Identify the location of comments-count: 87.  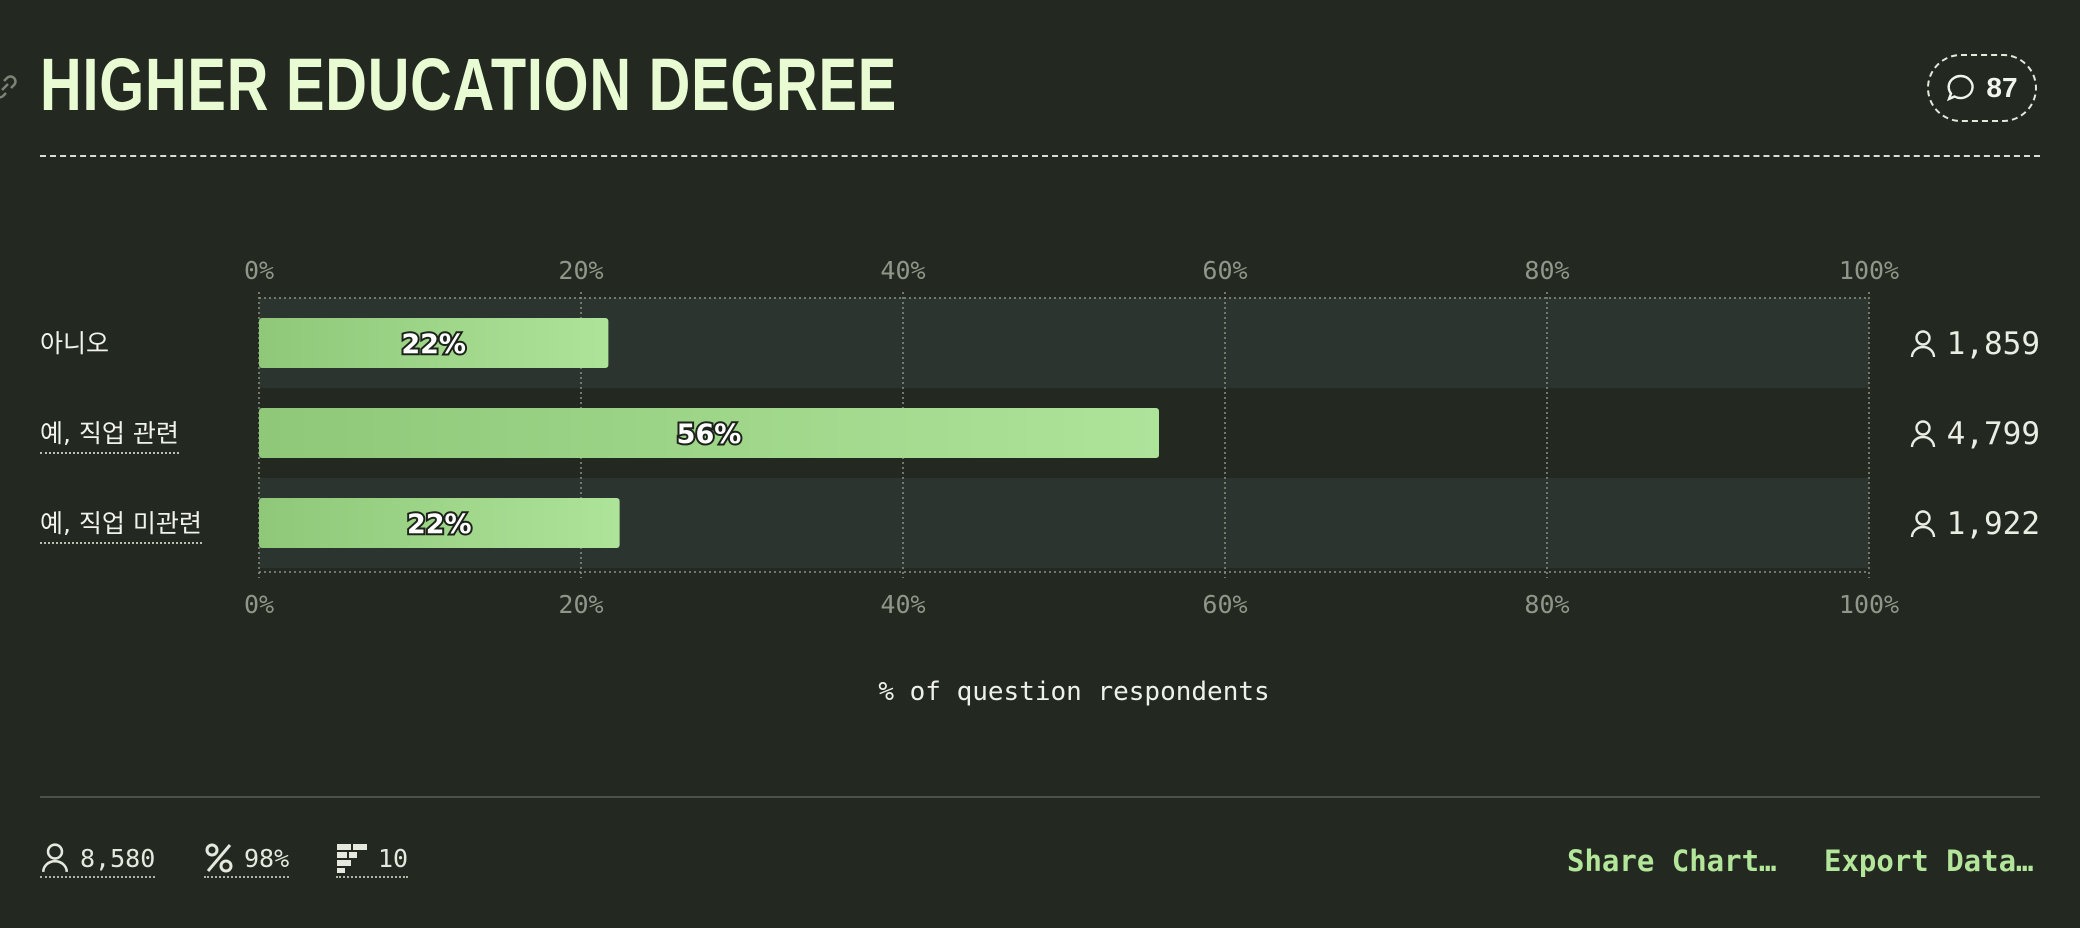
(2002, 87).